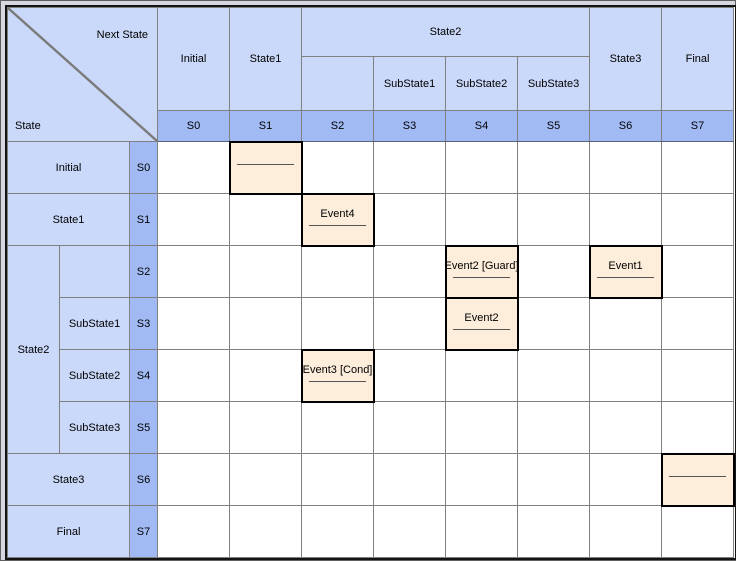 The height and width of the screenshot is (561, 736). Describe the element at coordinates (94, 271) in the screenshot. I see `row-sub-state2-main` at that location.